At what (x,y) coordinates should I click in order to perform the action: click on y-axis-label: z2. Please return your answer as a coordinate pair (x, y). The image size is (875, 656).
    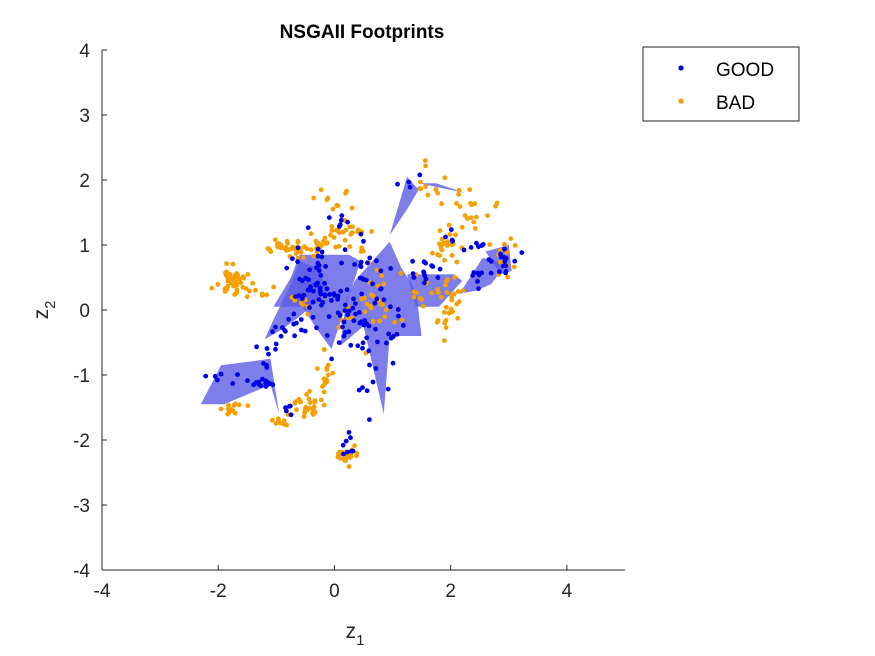
    Looking at the image, I should click on (44, 310).